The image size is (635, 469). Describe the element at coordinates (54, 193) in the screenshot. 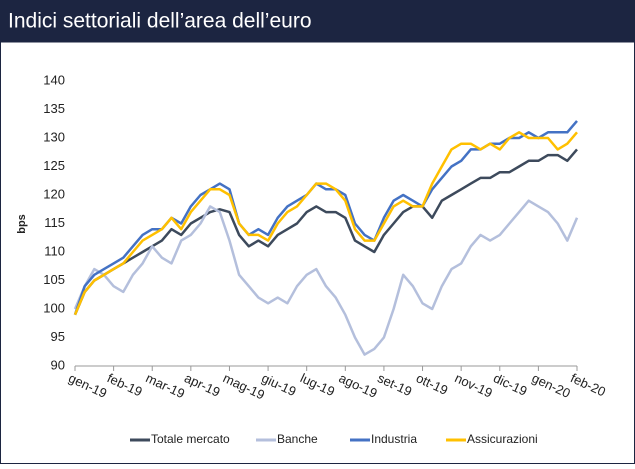

I see `y-tick-label: 120` at that location.